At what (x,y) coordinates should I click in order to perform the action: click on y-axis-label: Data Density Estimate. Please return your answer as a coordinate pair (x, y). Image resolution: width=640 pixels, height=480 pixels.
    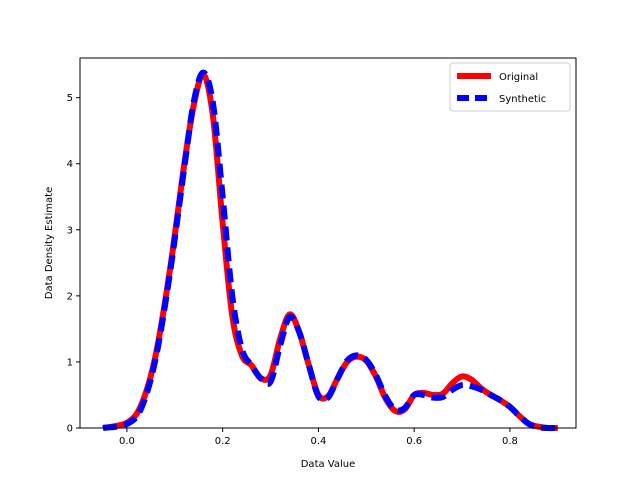
    Looking at the image, I should click on (49, 243).